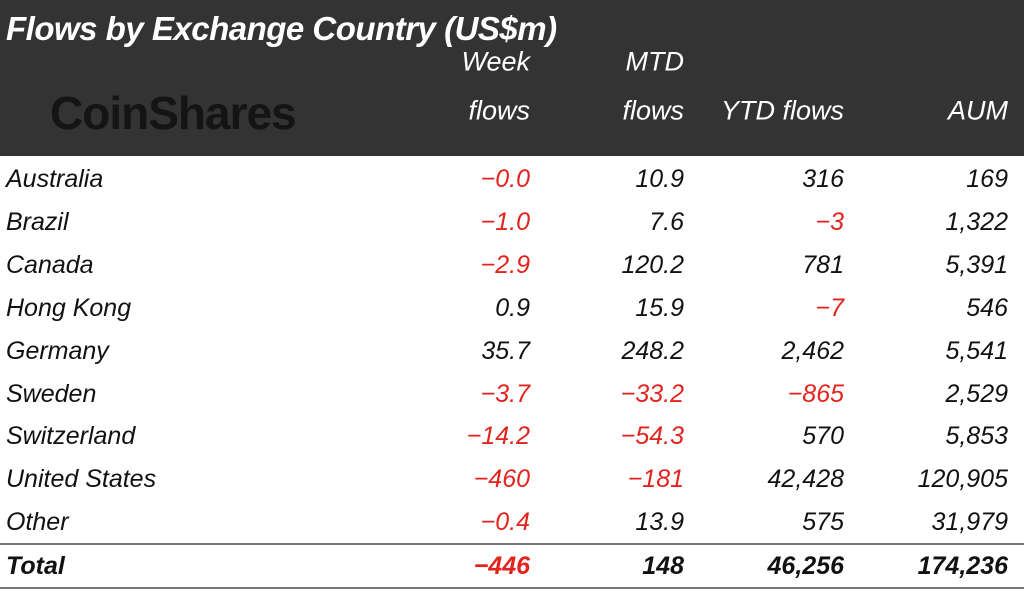 Image resolution: width=1024 pixels, height=591 pixels. What do you see at coordinates (505, 264) in the screenshot?
I see `week-flows-cell: −2.9` at bounding box center [505, 264].